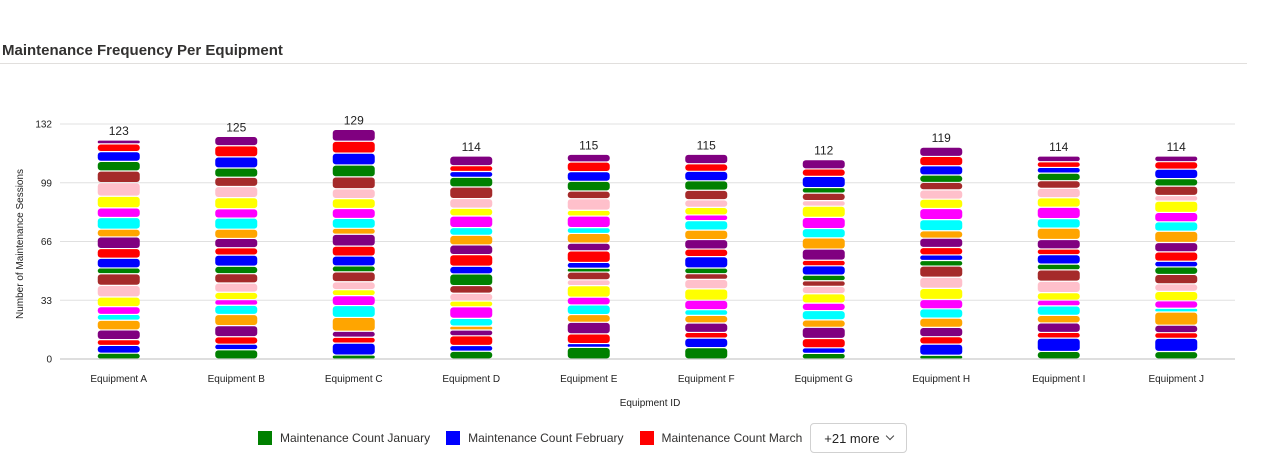  Describe the element at coordinates (720, 438) in the screenshot. I see `legend-item-march: Maintenance Count March` at that location.